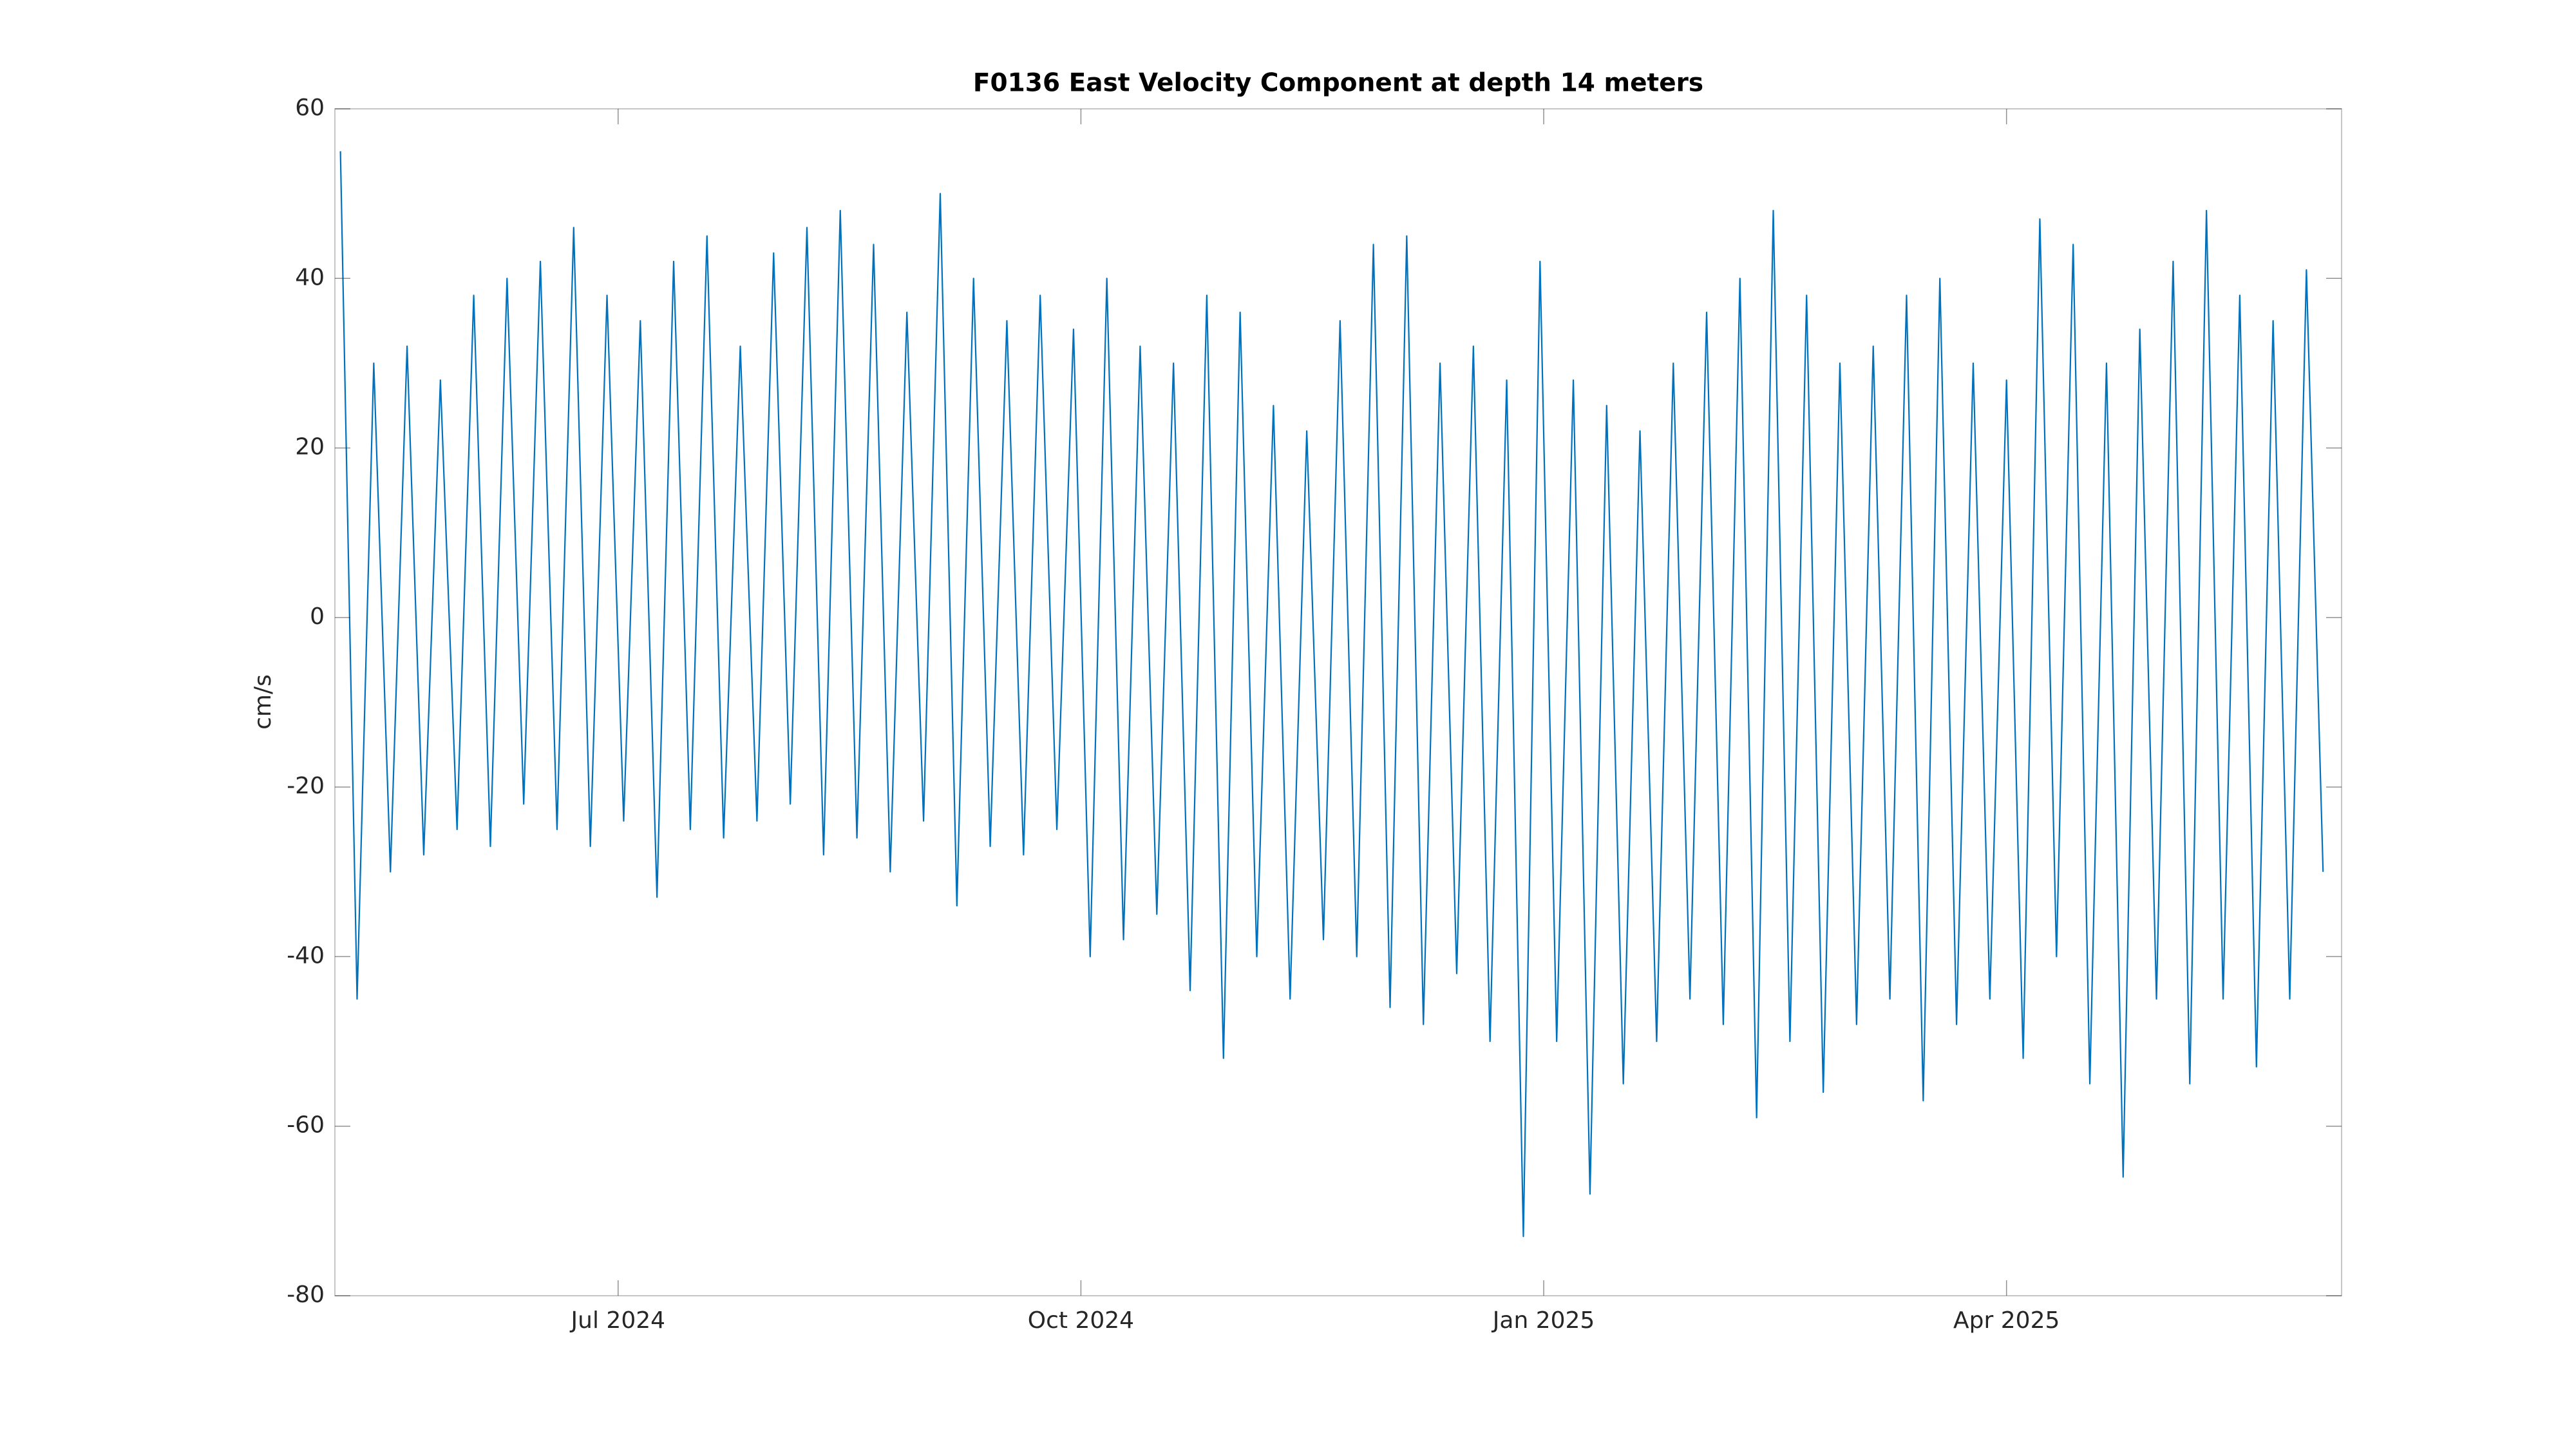 The height and width of the screenshot is (1449, 2576). Describe the element at coordinates (618, 1320) in the screenshot. I see `x-tick-label: Jul 2024` at that location.